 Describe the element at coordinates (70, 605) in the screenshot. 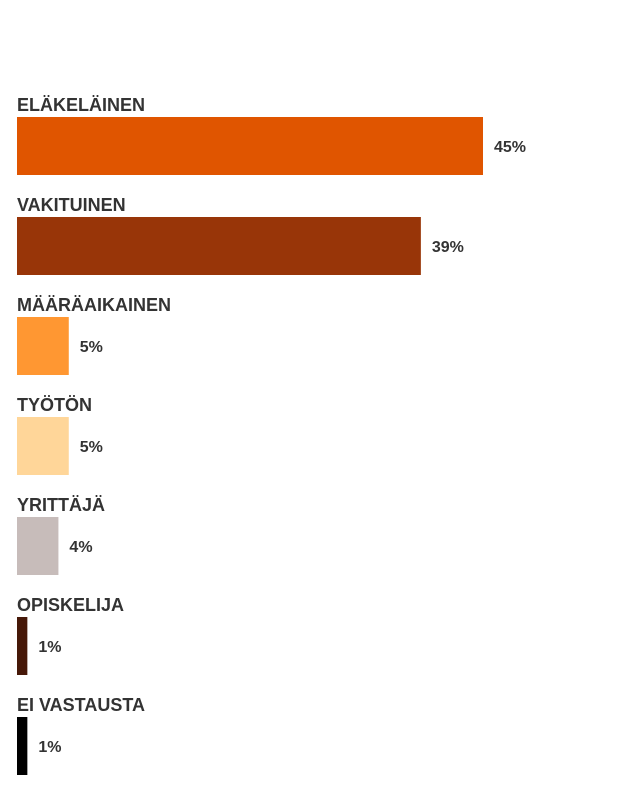

I see `category-label-opiskelija: OPISKELIJA` at that location.